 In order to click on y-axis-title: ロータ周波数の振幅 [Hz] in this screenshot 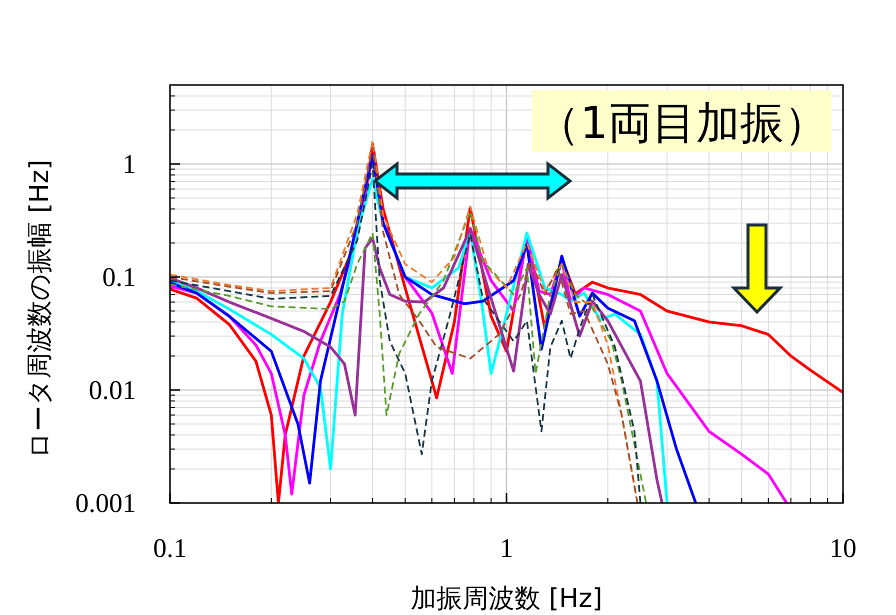, I will do `click(40, 309)`.